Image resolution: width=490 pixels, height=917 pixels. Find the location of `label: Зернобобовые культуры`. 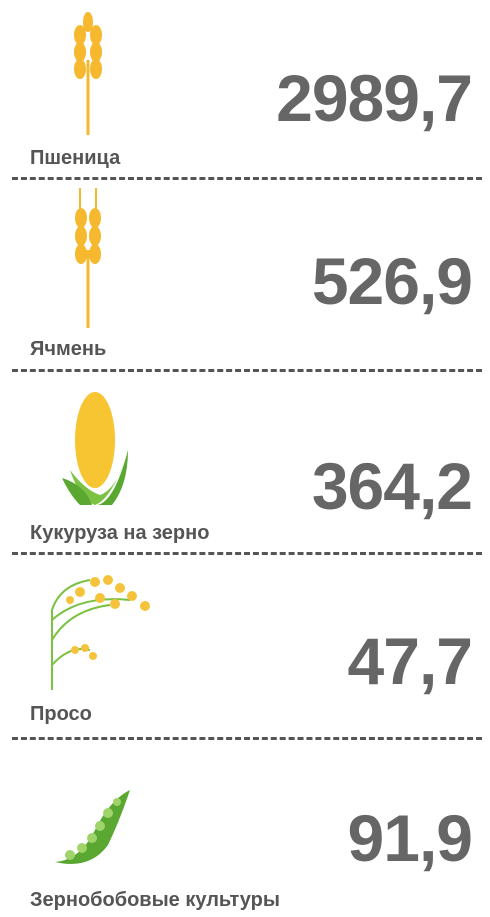

label: Зернобобовые культуры is located at coordinates (155, 900).